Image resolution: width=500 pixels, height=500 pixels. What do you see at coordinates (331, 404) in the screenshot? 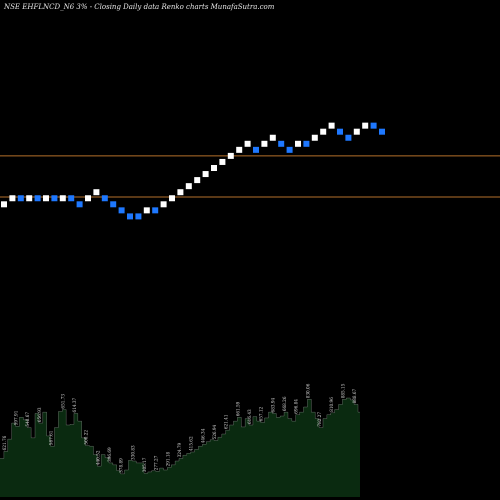
I see `volume-label: 810.96` at bounding box center [331, 404].